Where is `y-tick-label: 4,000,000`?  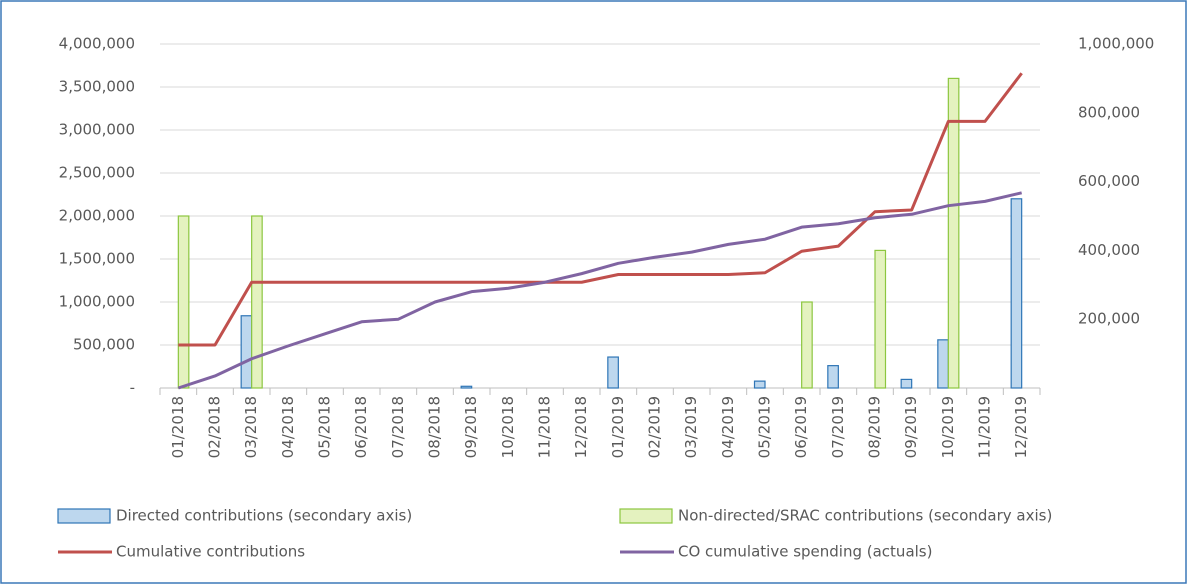
y-tick-label: 4,000,000 is located at coordinates (97, 44).